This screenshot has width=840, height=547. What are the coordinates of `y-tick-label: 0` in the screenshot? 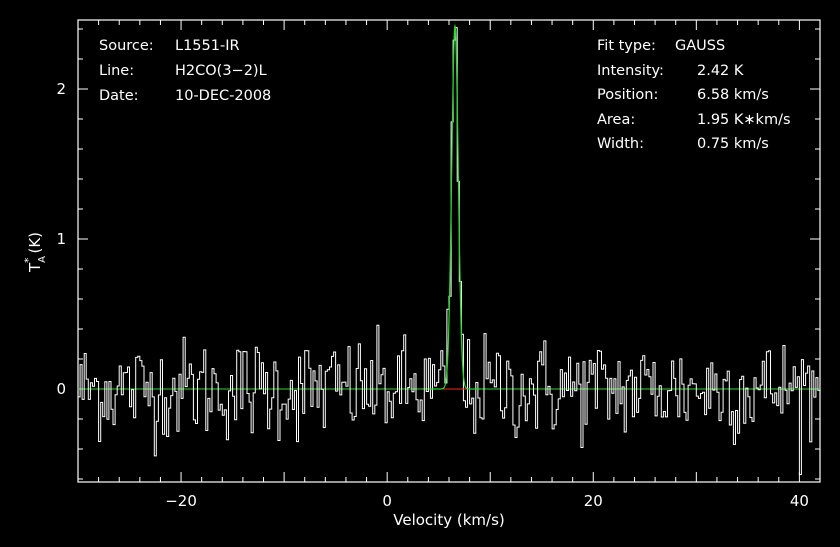 It's located at (61, 389).